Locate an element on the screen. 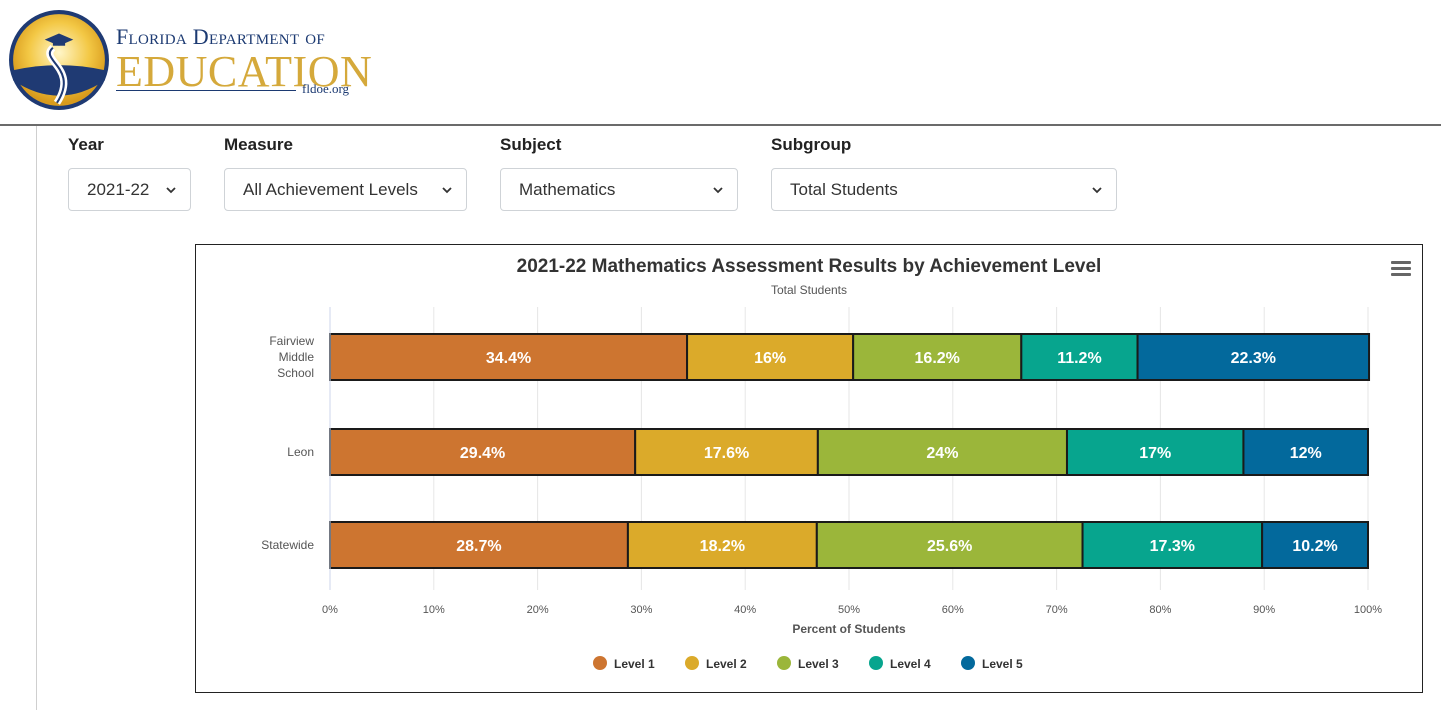 This screenshot has width=1441, height=710. data-label: 10.2% is located at coordinates (1314, 546).